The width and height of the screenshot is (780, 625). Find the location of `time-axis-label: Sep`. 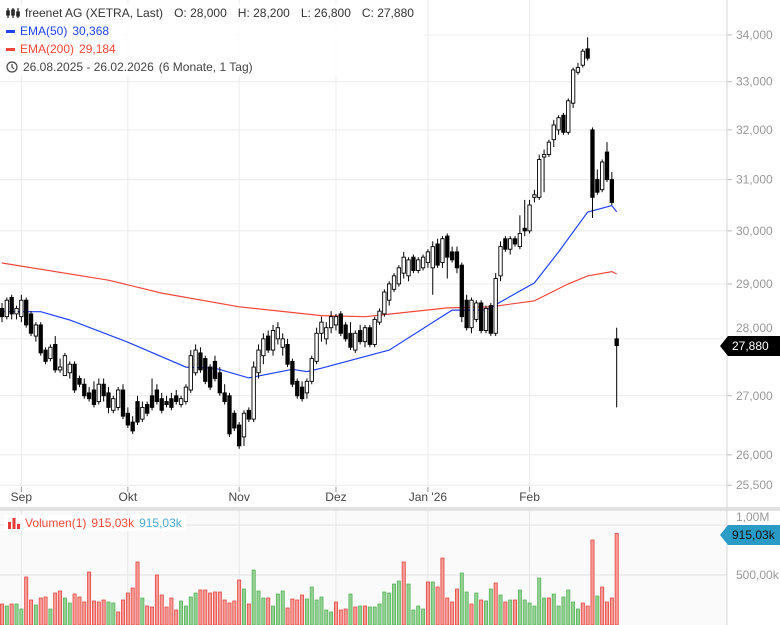

time-axis-label: Sep is located at coordinates (22, 497).